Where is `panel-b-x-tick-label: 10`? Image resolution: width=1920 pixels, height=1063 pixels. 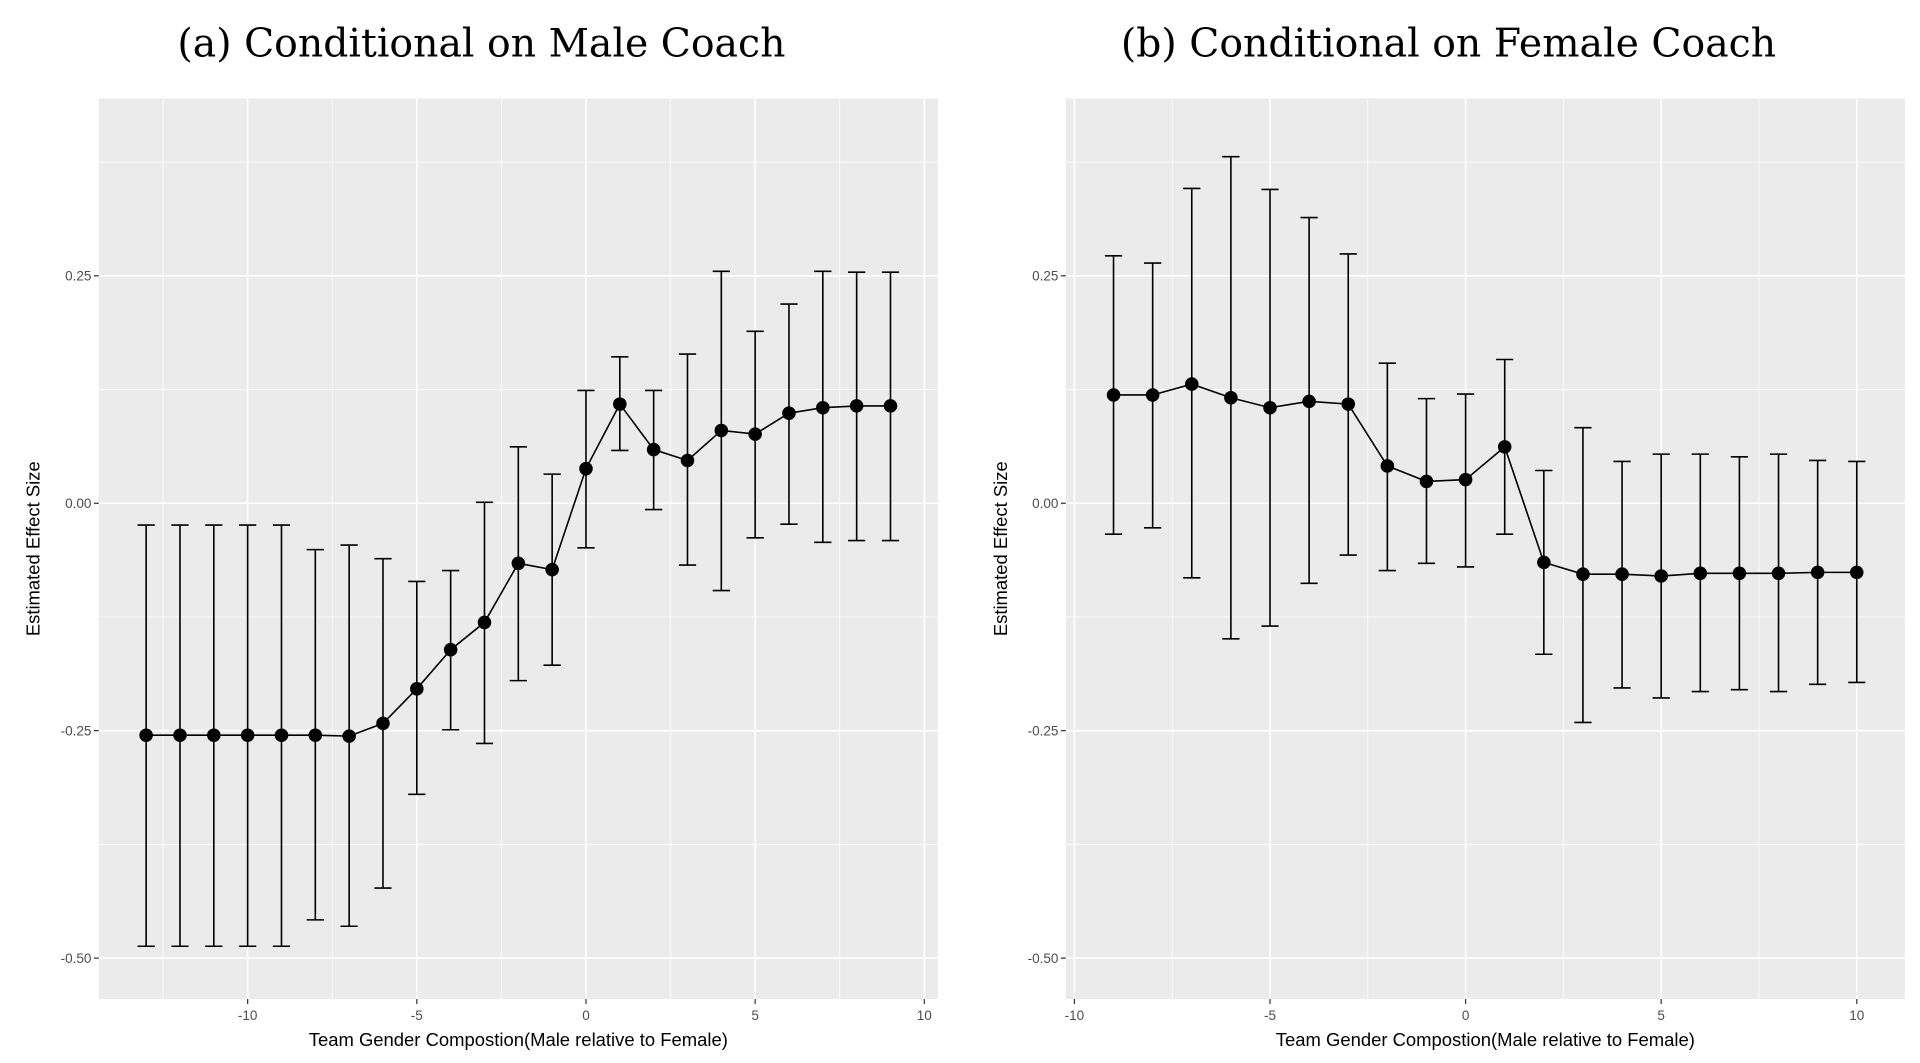 panel-b-x-tick-label: 10 is located at coordinates (1856, 1015).